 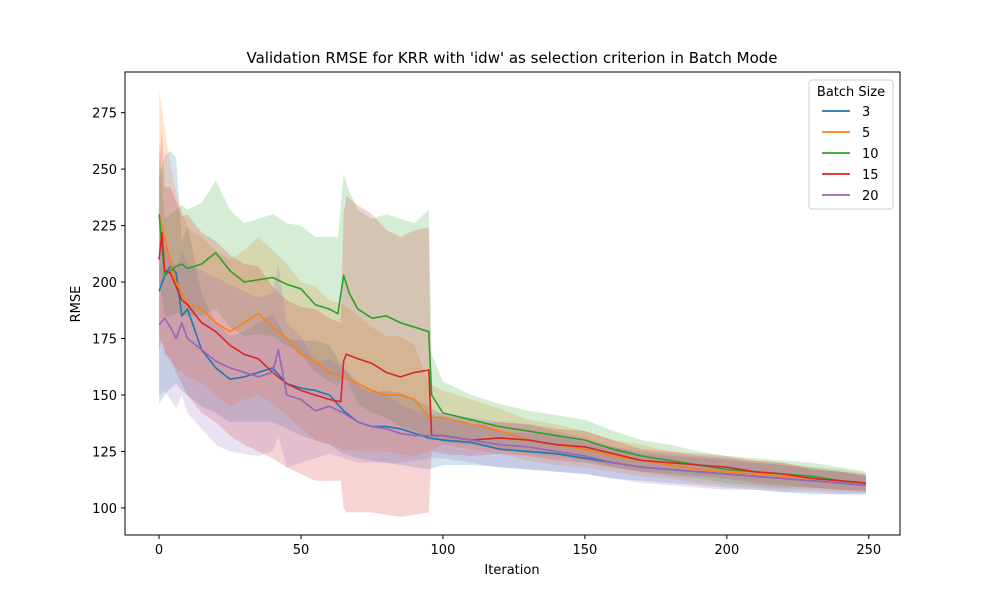 What do you see at coordinates (870, 196) in the screenshot?
I see `legend-label-20: 20` at bounding box center [870, 196].